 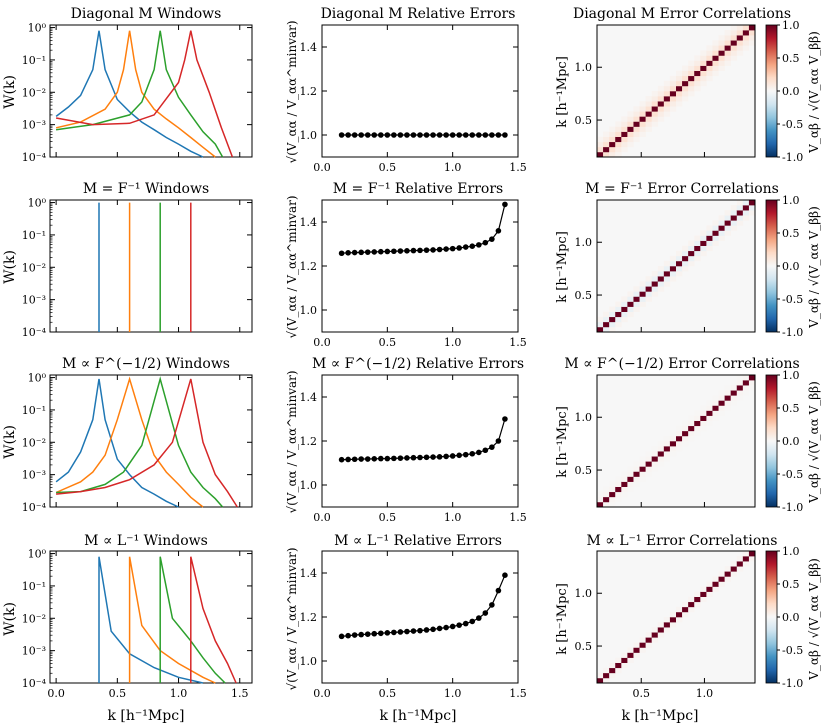 I want to click on row2-error-title: M ∝ F^(−1/2) Relative Errors, so click(x=418, y=364).